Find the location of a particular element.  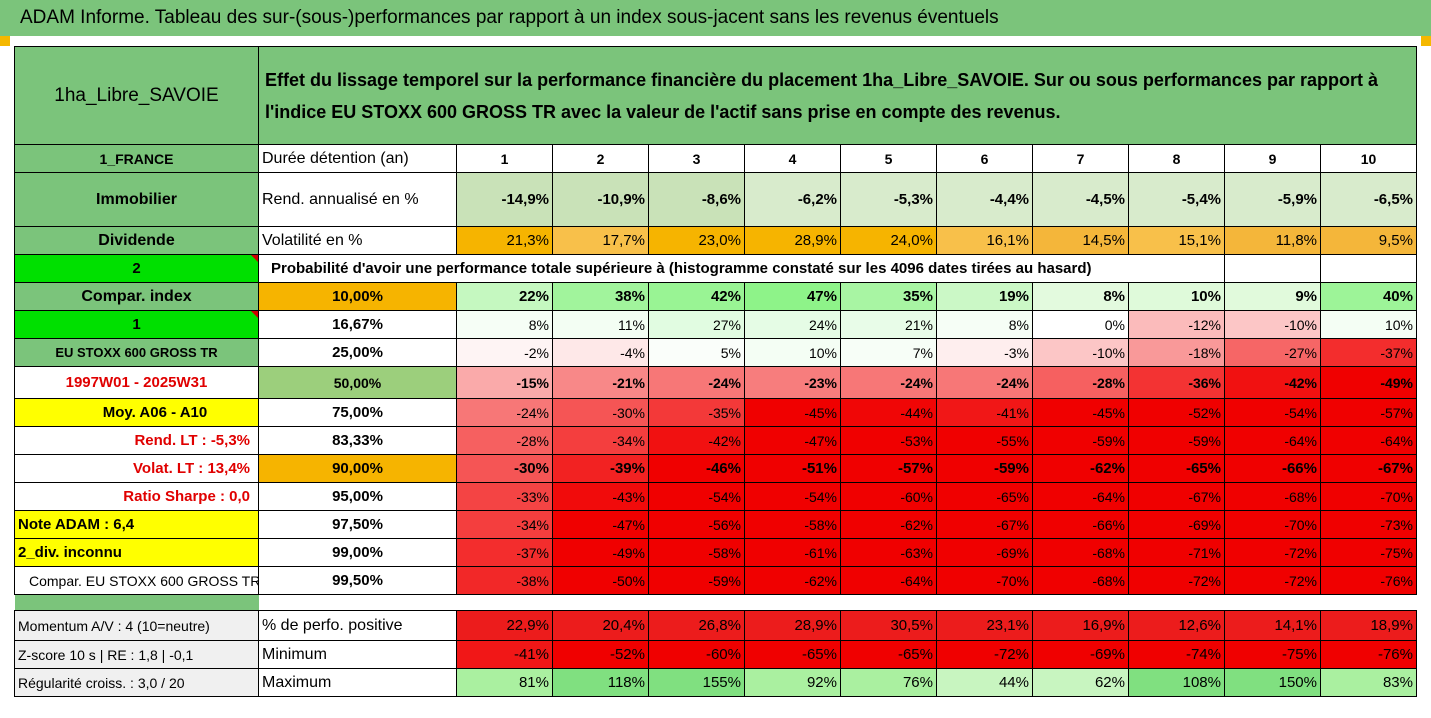

percentile-cell: -58% is located at coordinates (696, 552).